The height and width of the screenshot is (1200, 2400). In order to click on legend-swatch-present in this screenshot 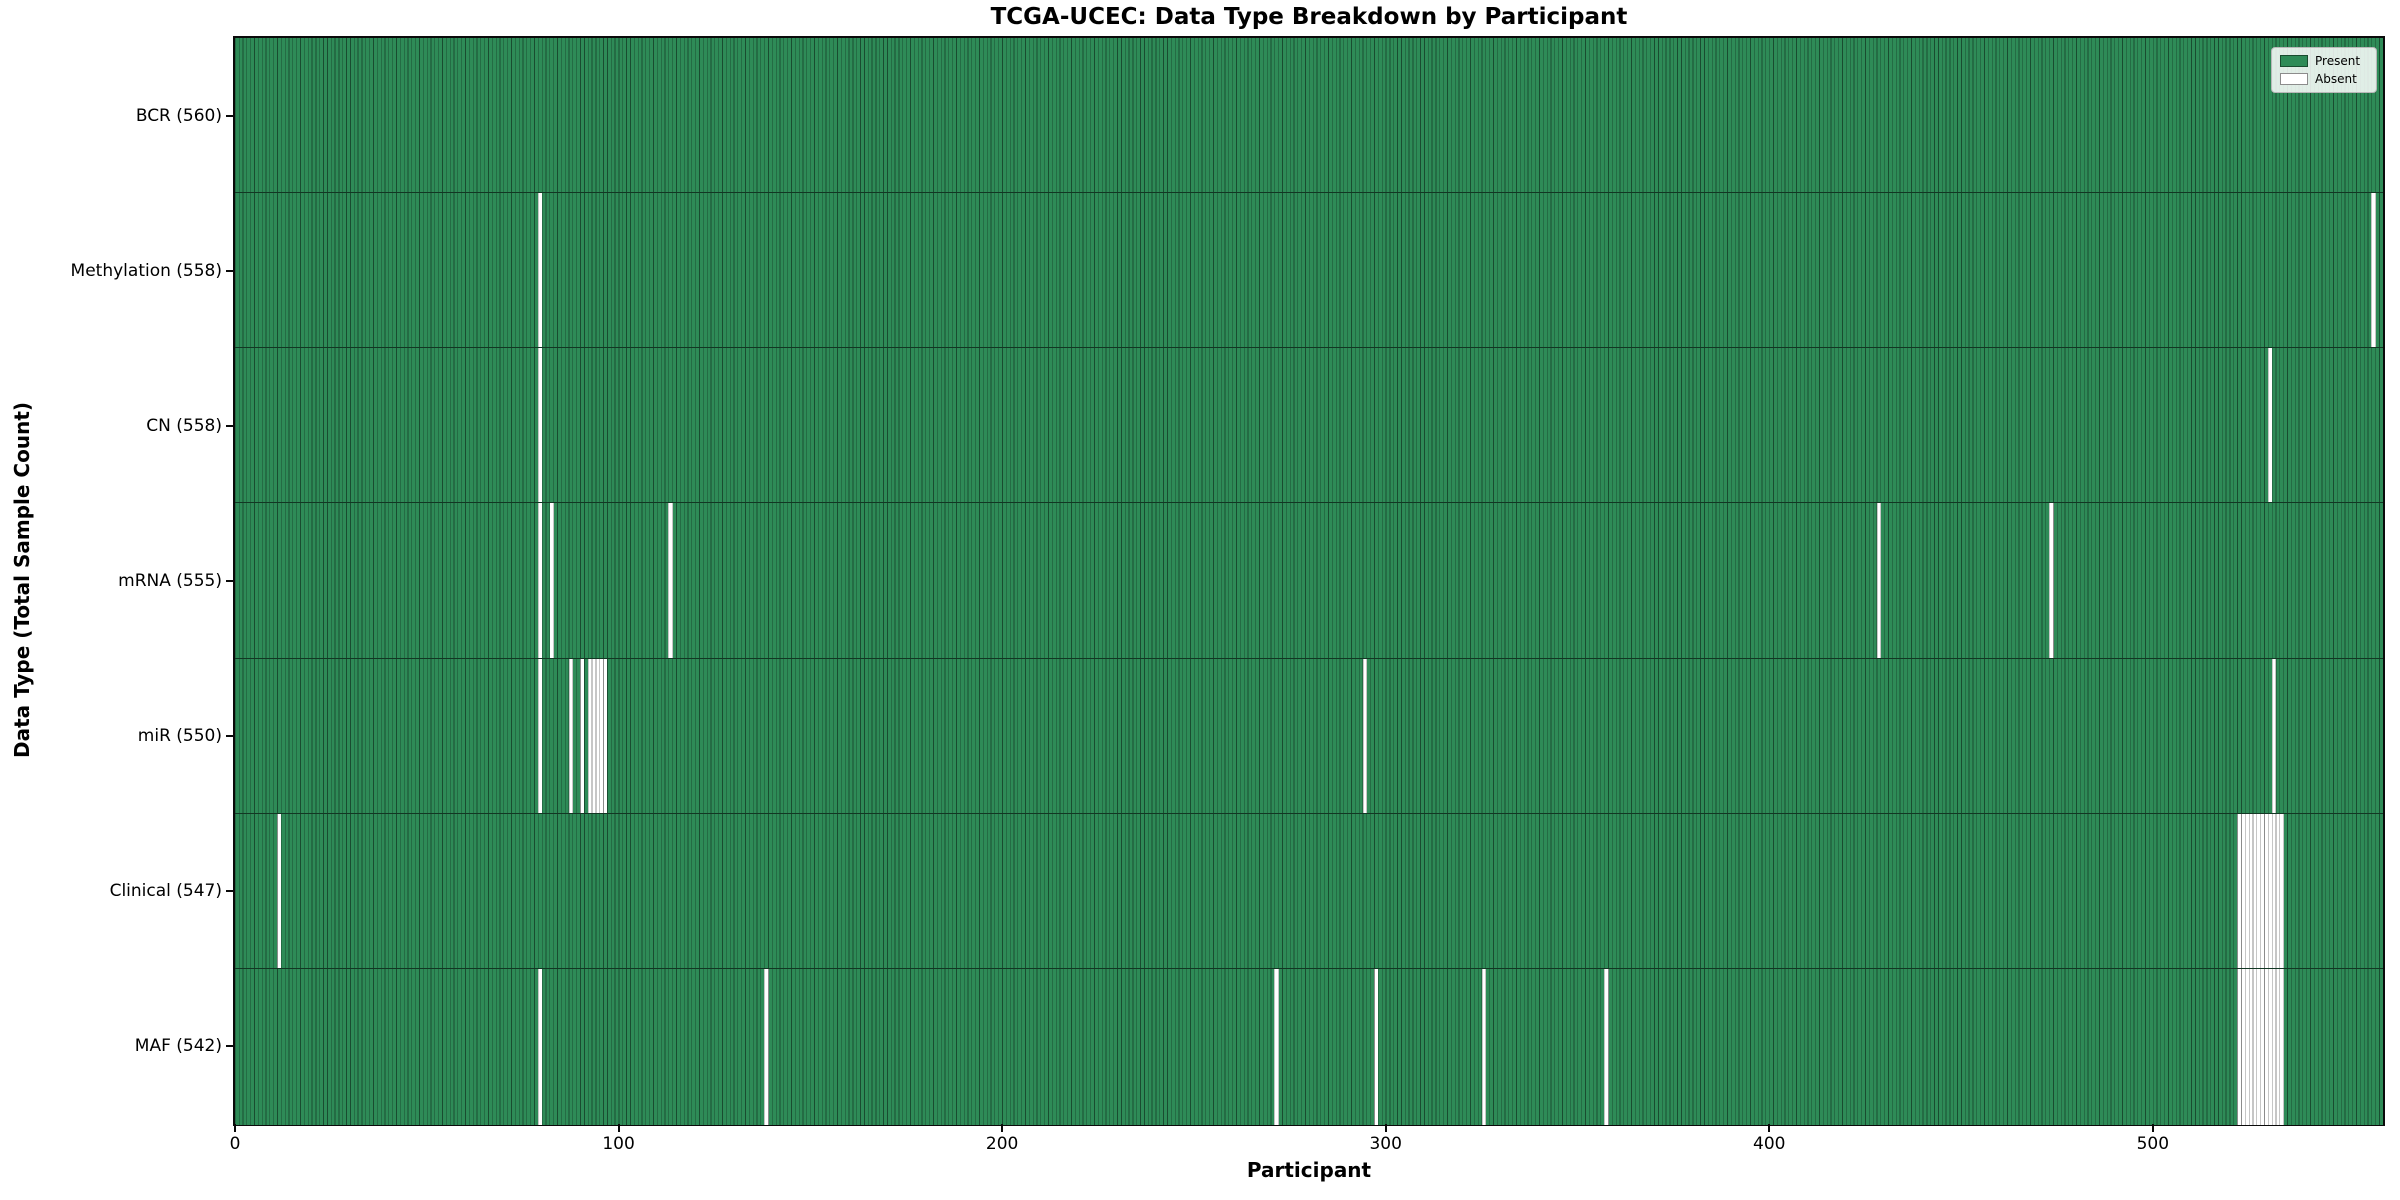, I will do `click(2294, 61)`.